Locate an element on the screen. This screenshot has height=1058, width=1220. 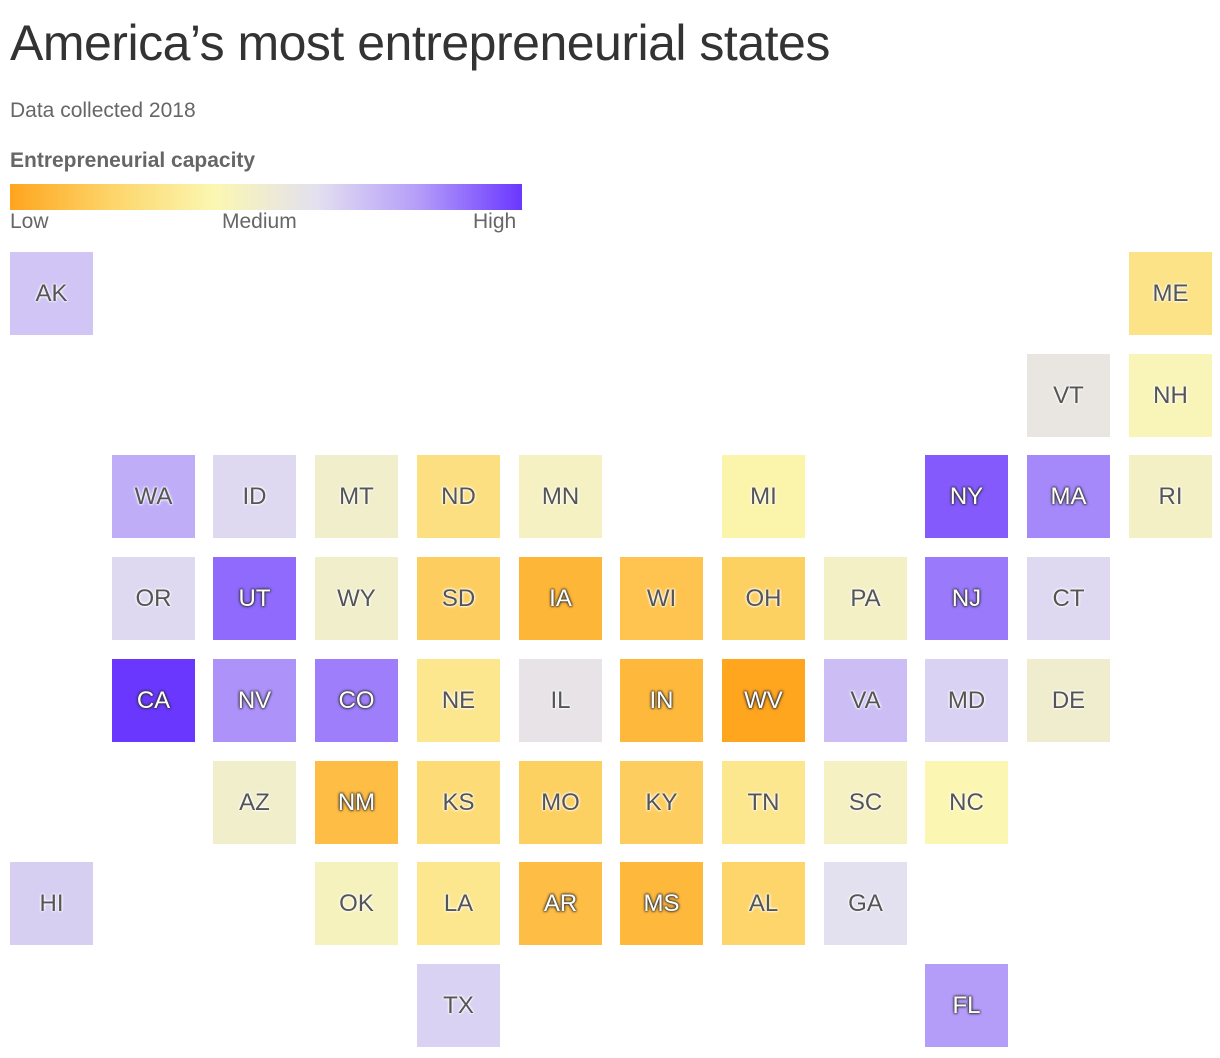
state-tile-de: DE is located at coordinates (1068, 700).